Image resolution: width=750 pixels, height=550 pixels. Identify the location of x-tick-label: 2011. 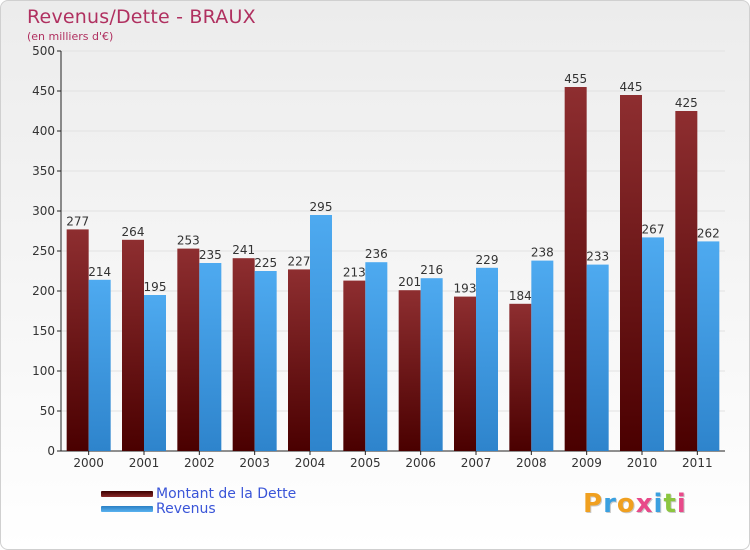
(697, 463).